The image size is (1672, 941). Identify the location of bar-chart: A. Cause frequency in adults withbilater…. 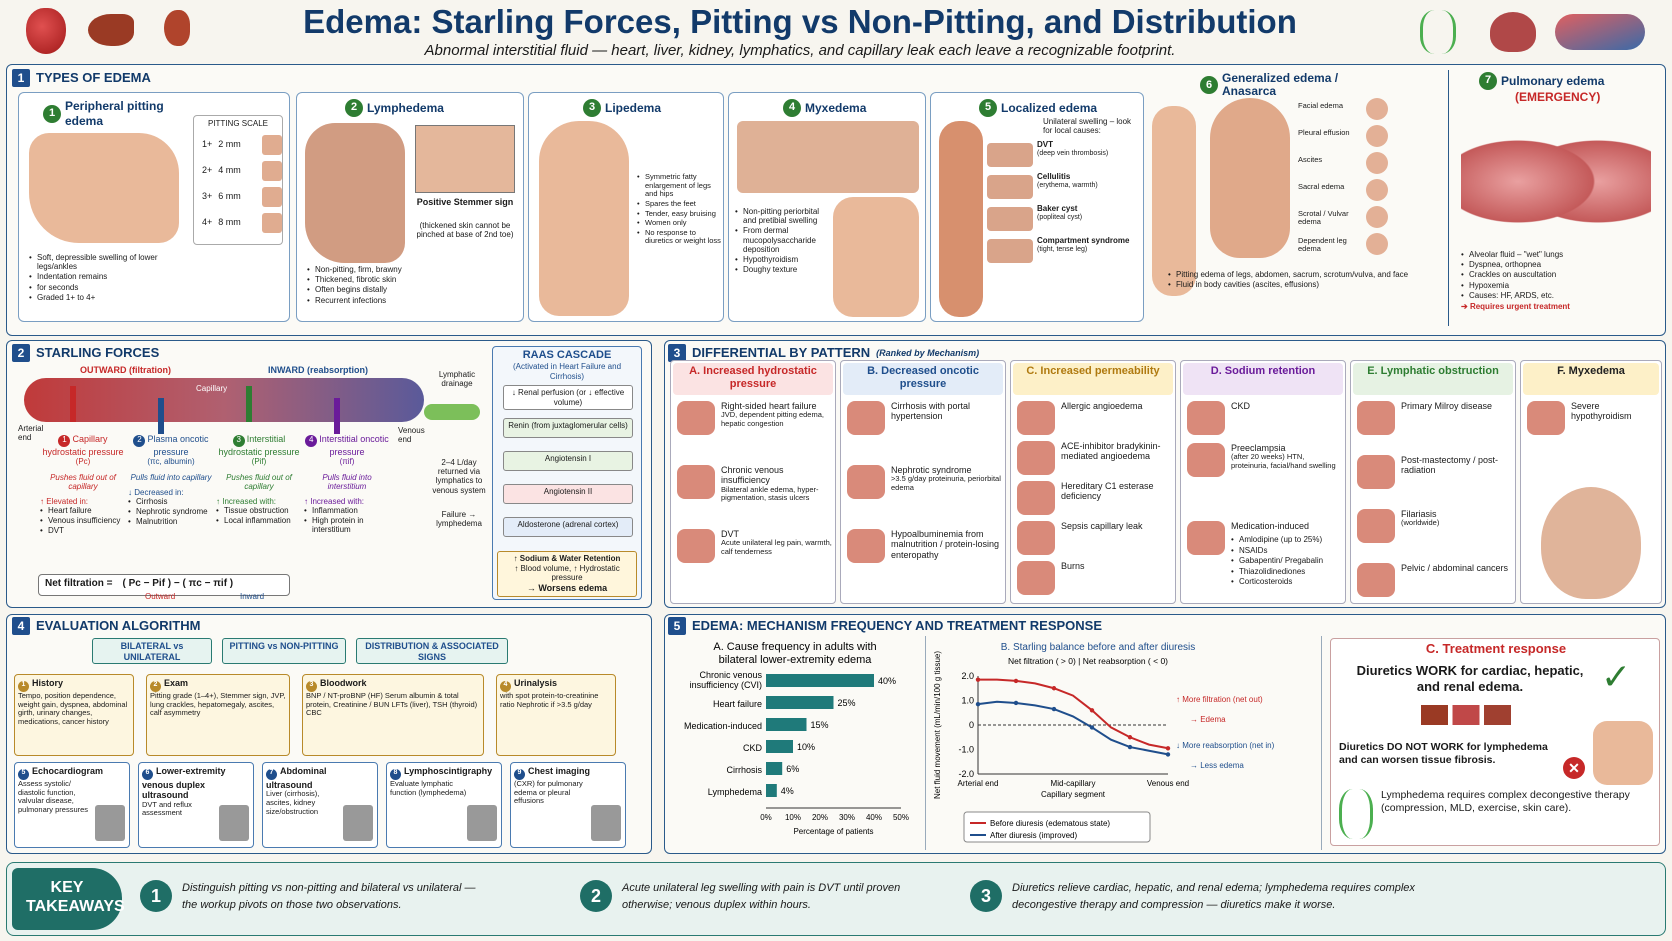
(796, 738).